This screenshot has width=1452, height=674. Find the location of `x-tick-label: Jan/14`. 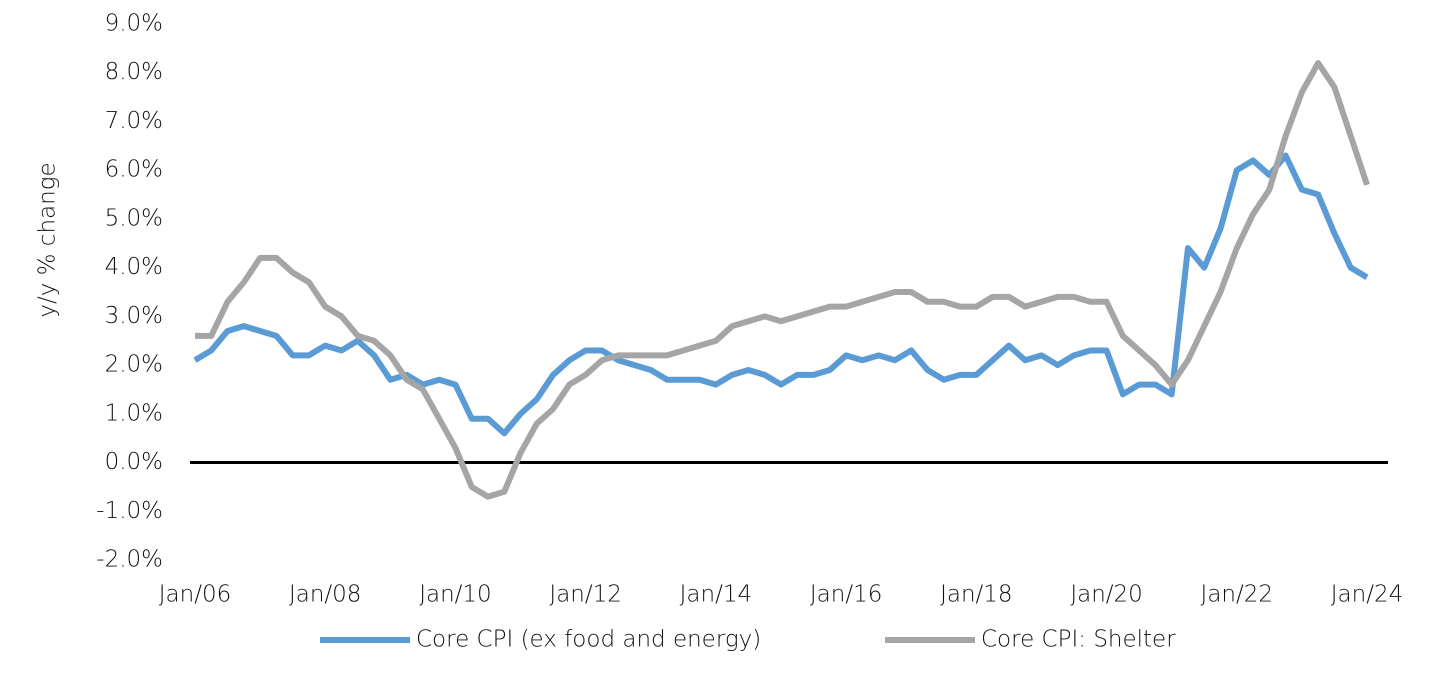

x-tick-label: Jan/14 is located at coordinates (716, 595).